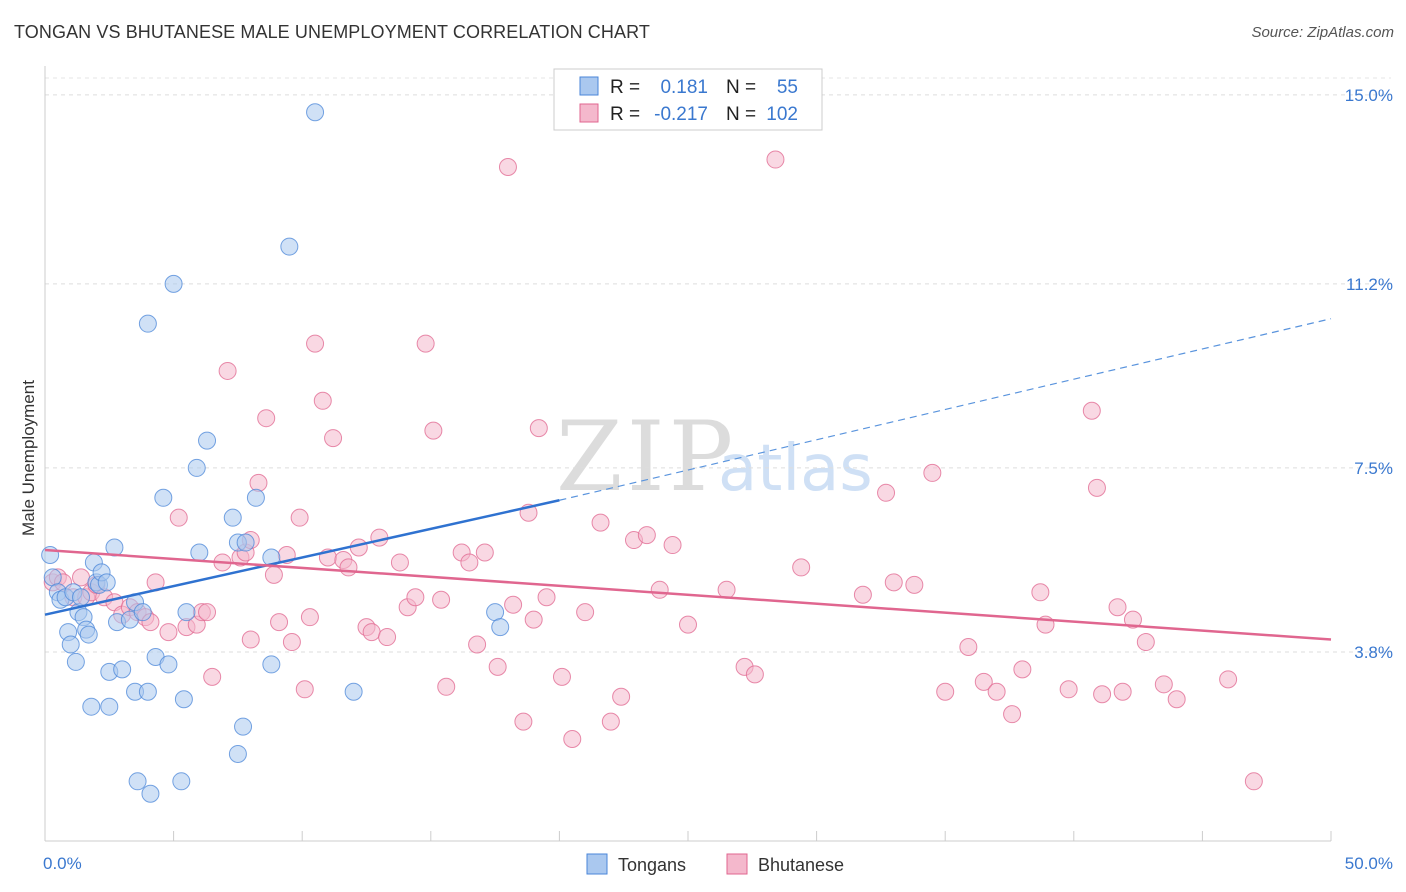 This screenshot has height=892, width=1406. I want to click on x-tick-label-1: 50.0%, so click(1369, 863).